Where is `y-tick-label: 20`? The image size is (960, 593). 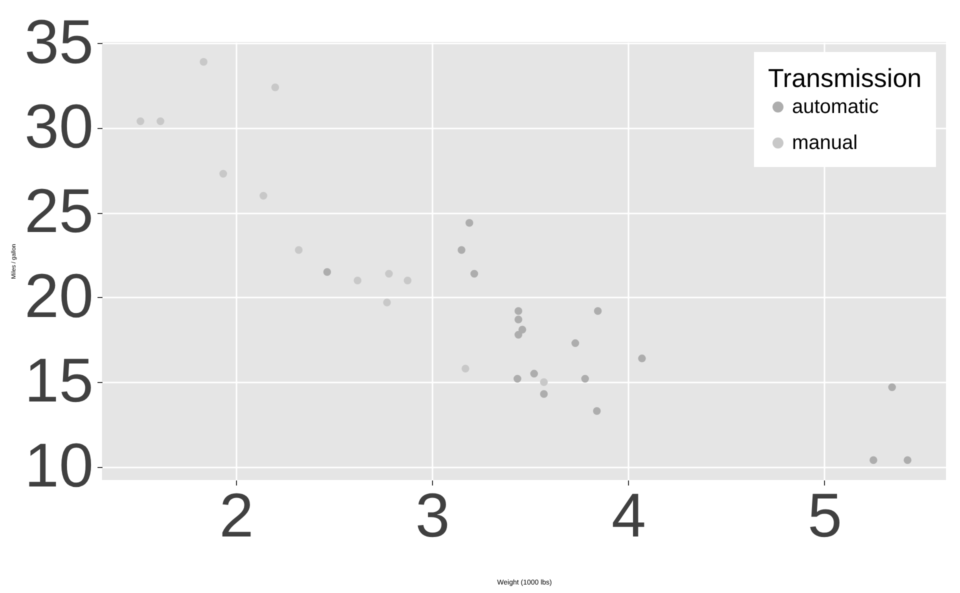
y-tick-label: 20 is located at coordinates (59, 296).